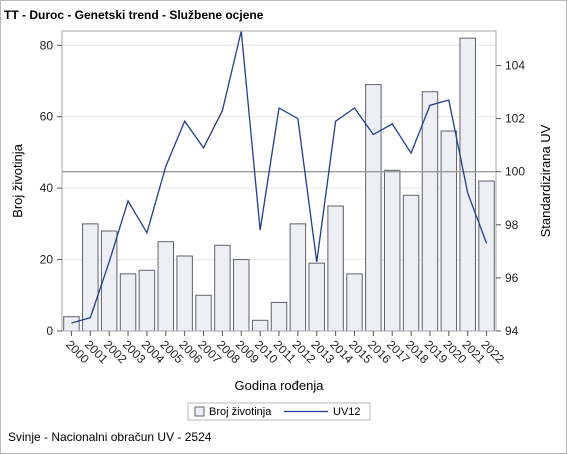 The width and height of the screenshot is (567, 454). I want to click on y-tick-label: 0, so click(49, 331).